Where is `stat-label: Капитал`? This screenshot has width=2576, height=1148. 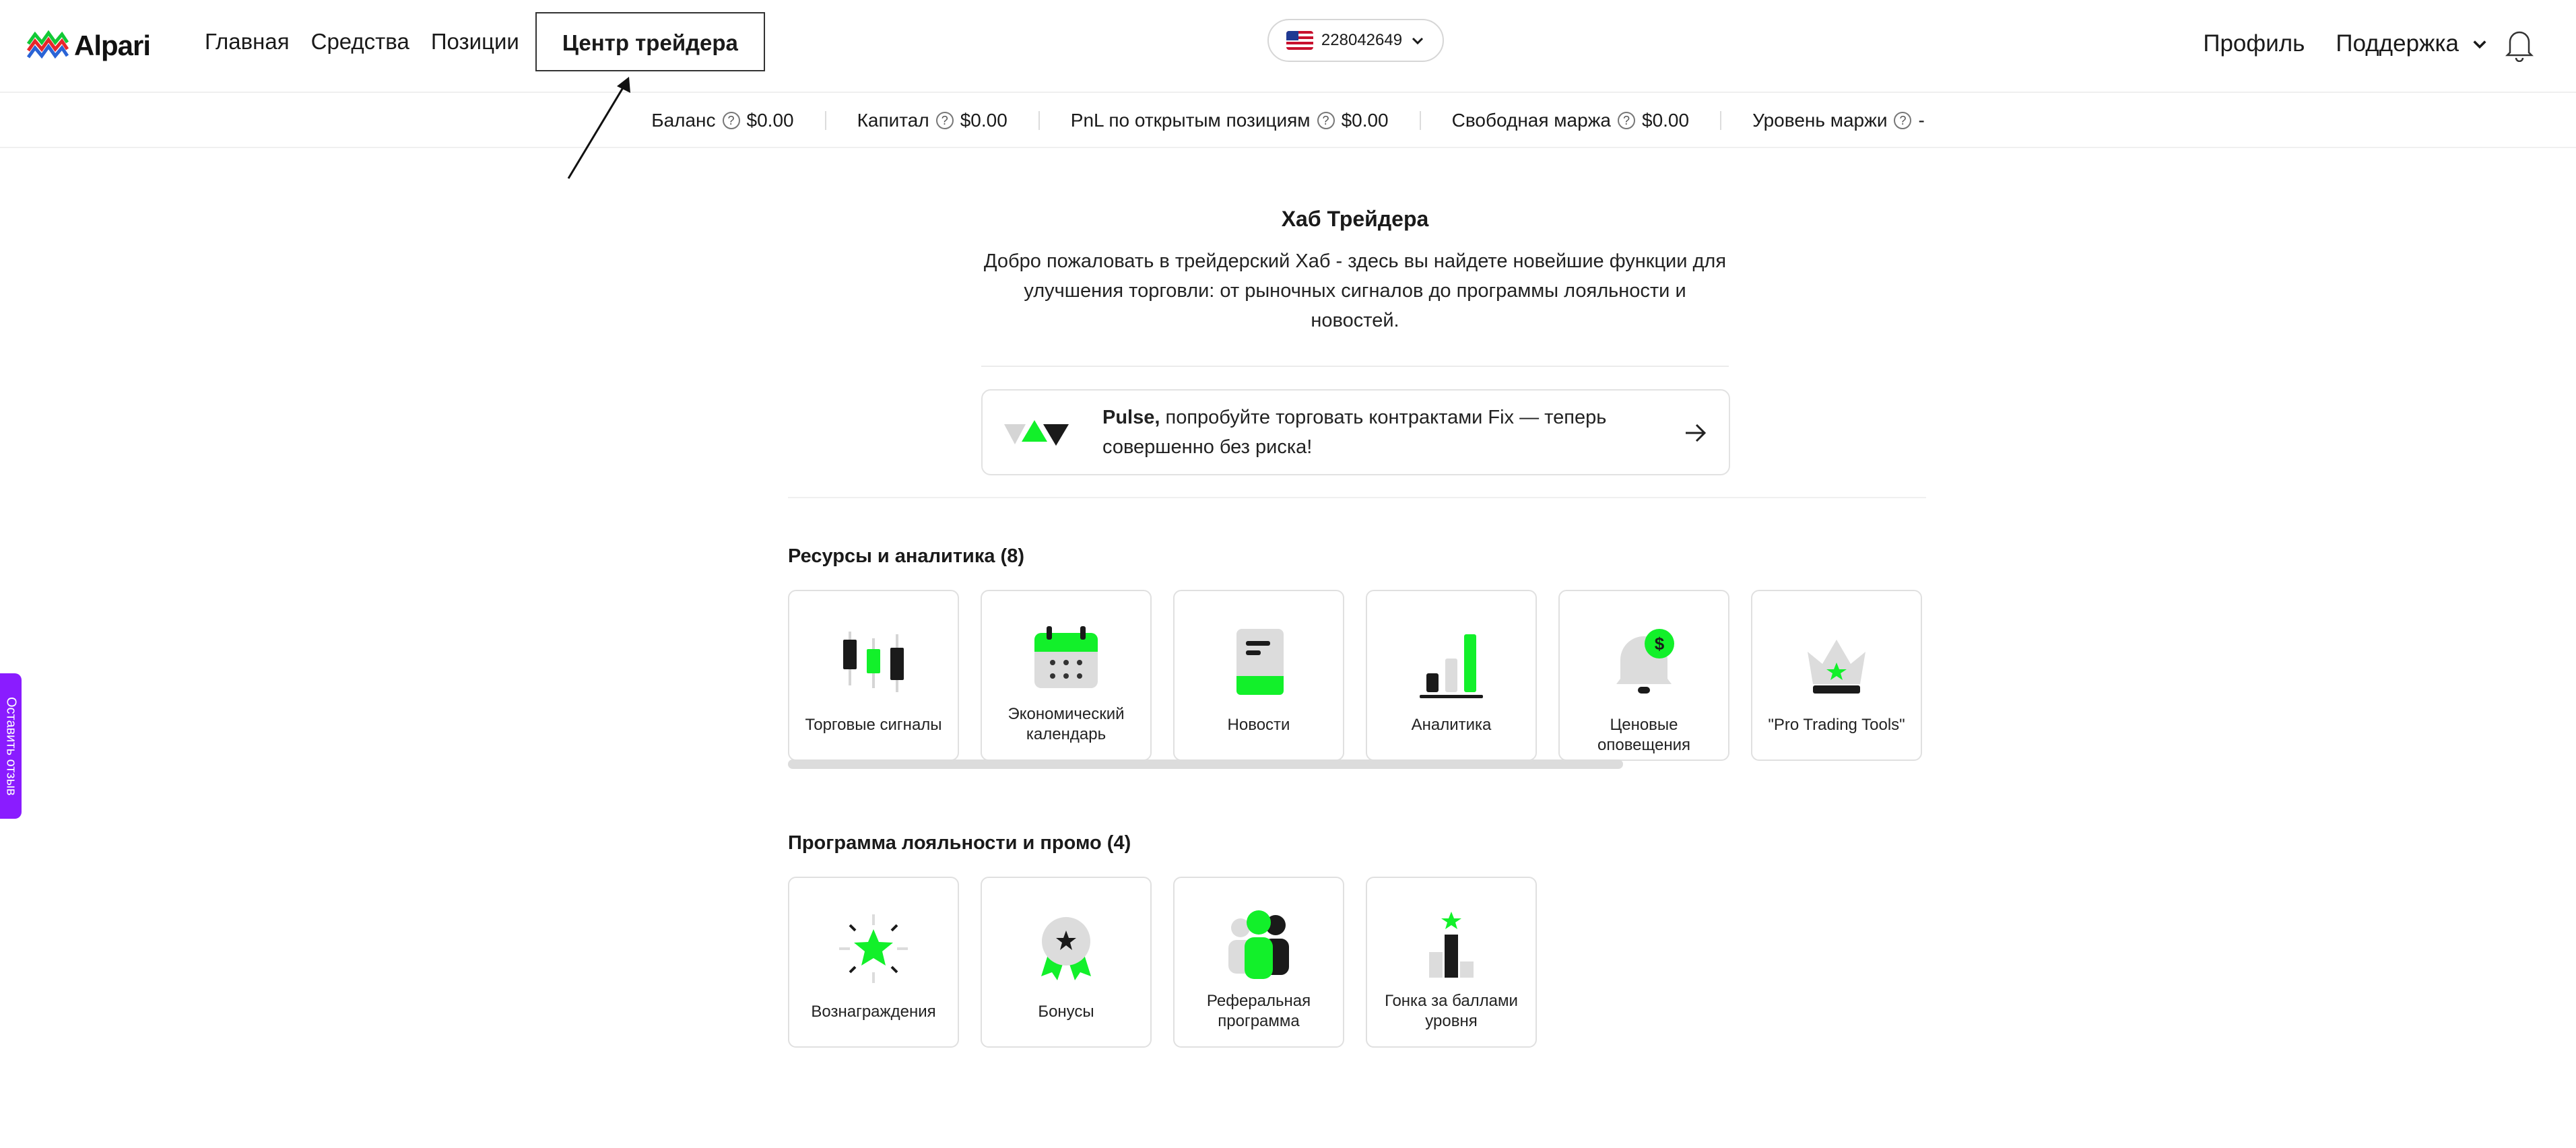
stat-label: Капитал is located at coordinates (893, 120).